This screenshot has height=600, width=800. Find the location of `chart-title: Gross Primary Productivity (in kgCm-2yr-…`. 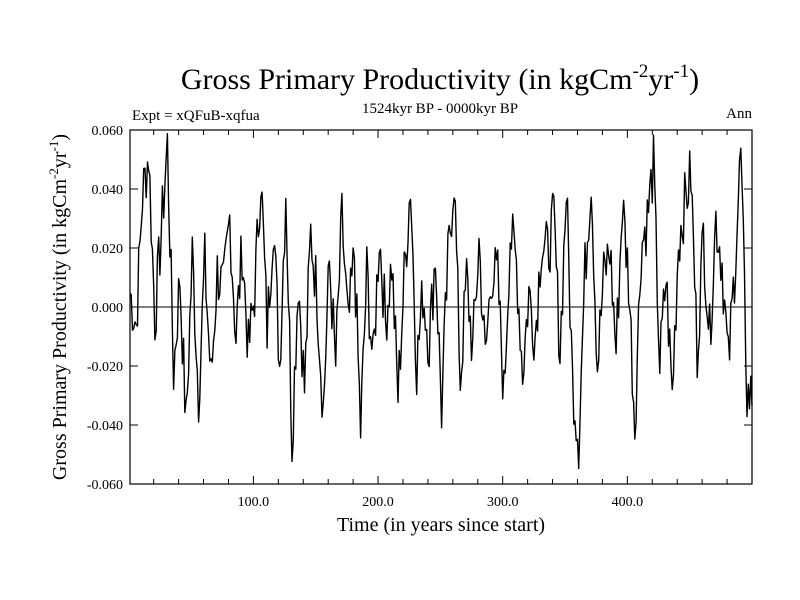

chart-title: Gross Primary Productivity (in kgCm-2yr-… is located at coordinates (440, 78).